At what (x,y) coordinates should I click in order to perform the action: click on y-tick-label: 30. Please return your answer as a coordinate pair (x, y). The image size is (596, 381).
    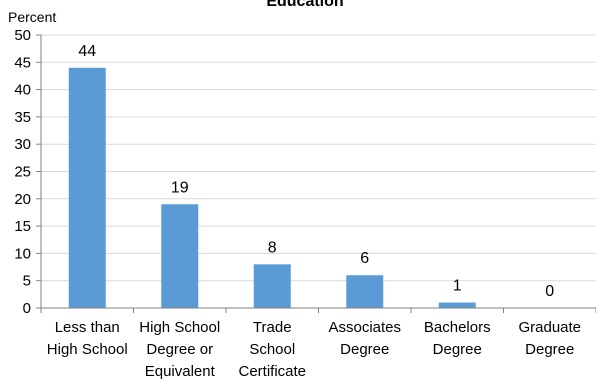
    Looking at the image, I should click on (22, 144).